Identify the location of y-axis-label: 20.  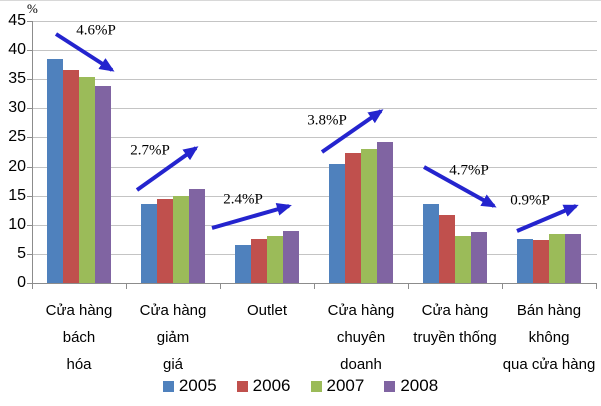
(17, 166).